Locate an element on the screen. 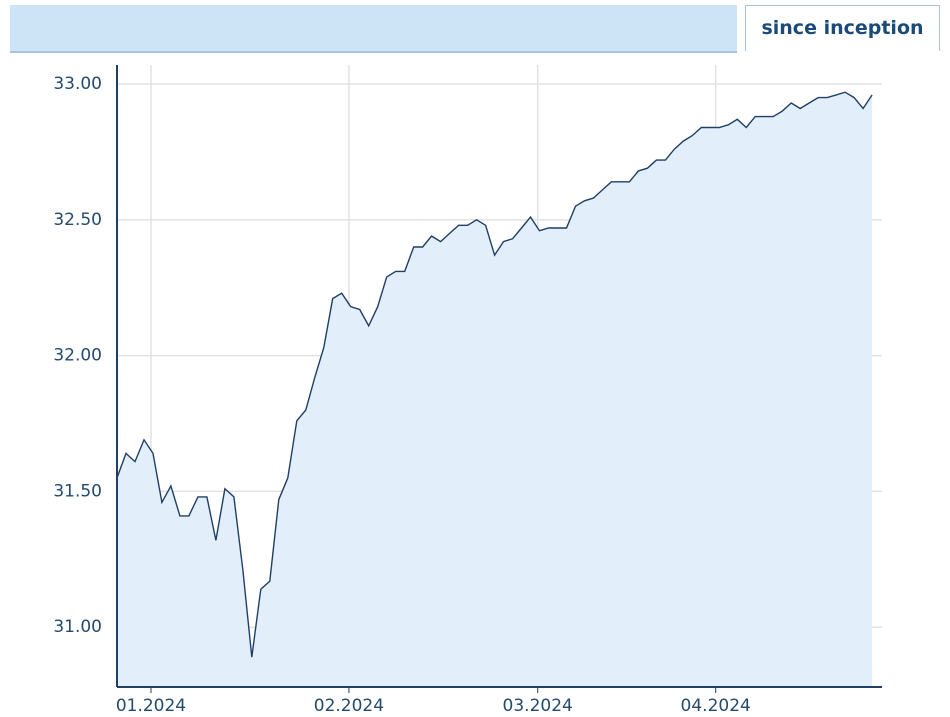  x-tick-label: 04.2024 is located at coordinates (716, 706).